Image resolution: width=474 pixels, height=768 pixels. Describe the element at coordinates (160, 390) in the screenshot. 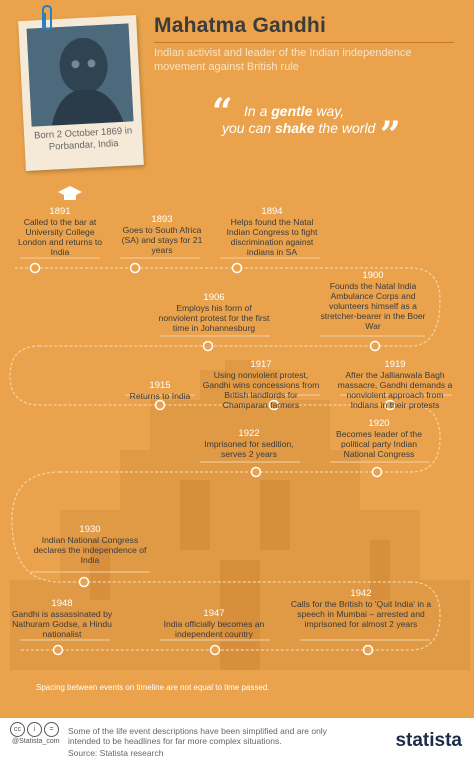

I see `event-1915: 1915 Returns to India` at that location.